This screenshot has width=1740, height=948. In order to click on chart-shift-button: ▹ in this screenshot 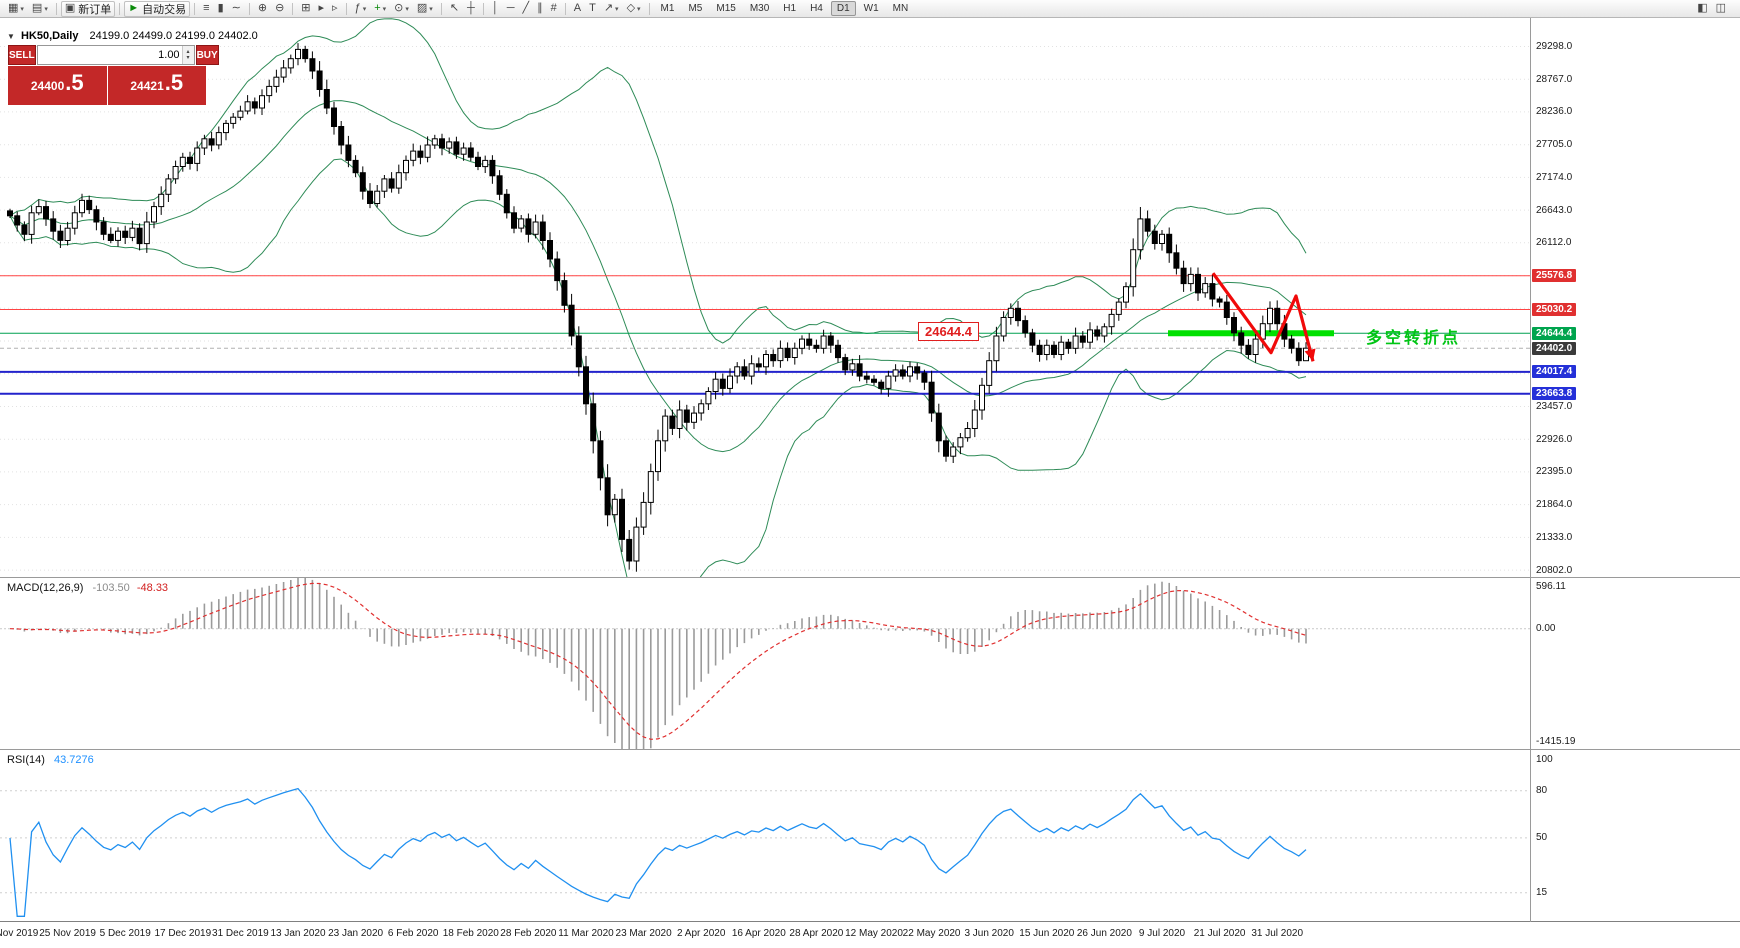, I will do `click(335, 9)`.